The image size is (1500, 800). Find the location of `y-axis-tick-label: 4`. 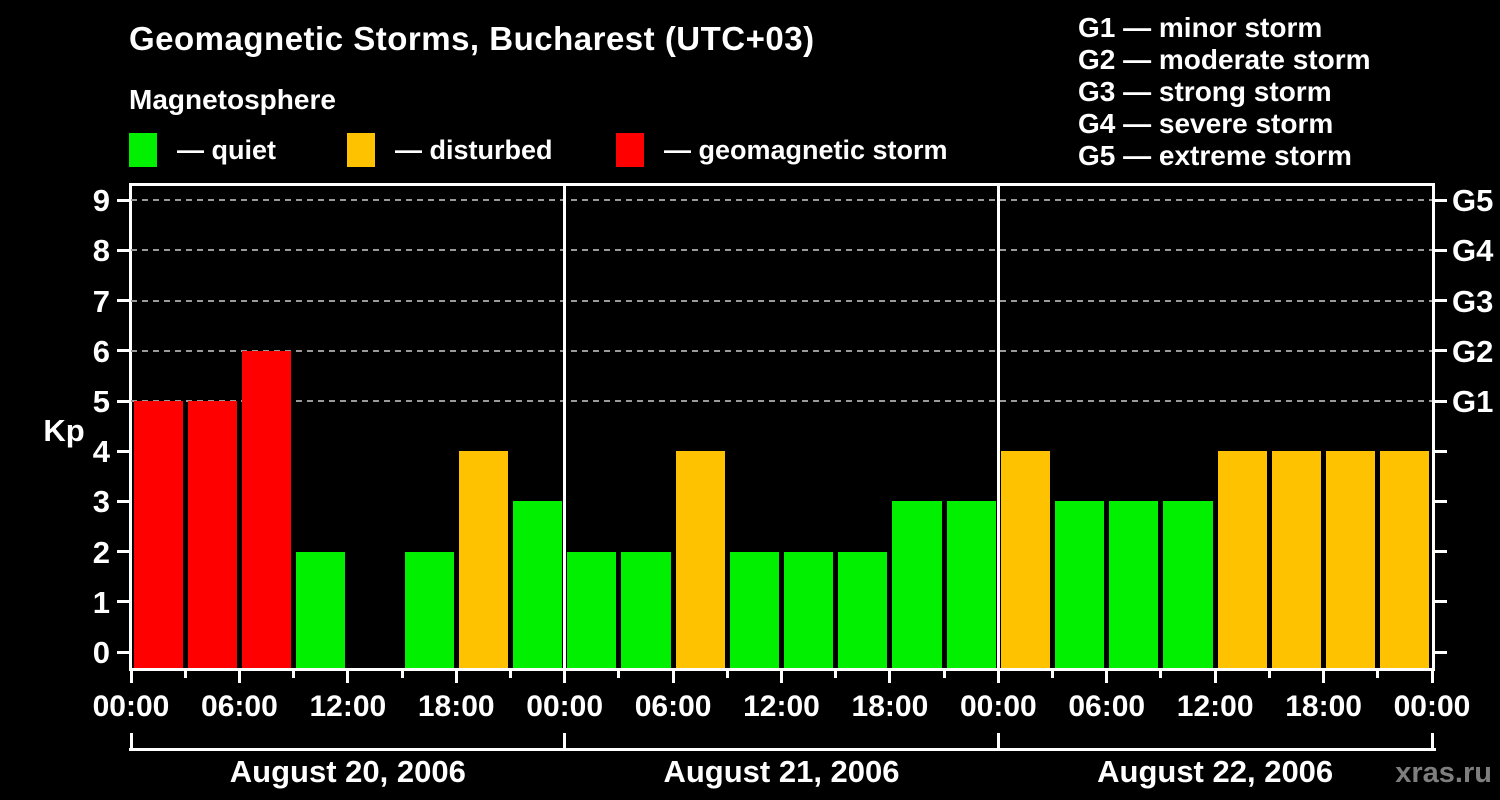

y-axis-tick-label: 4 is located at coordinates (101, 452).